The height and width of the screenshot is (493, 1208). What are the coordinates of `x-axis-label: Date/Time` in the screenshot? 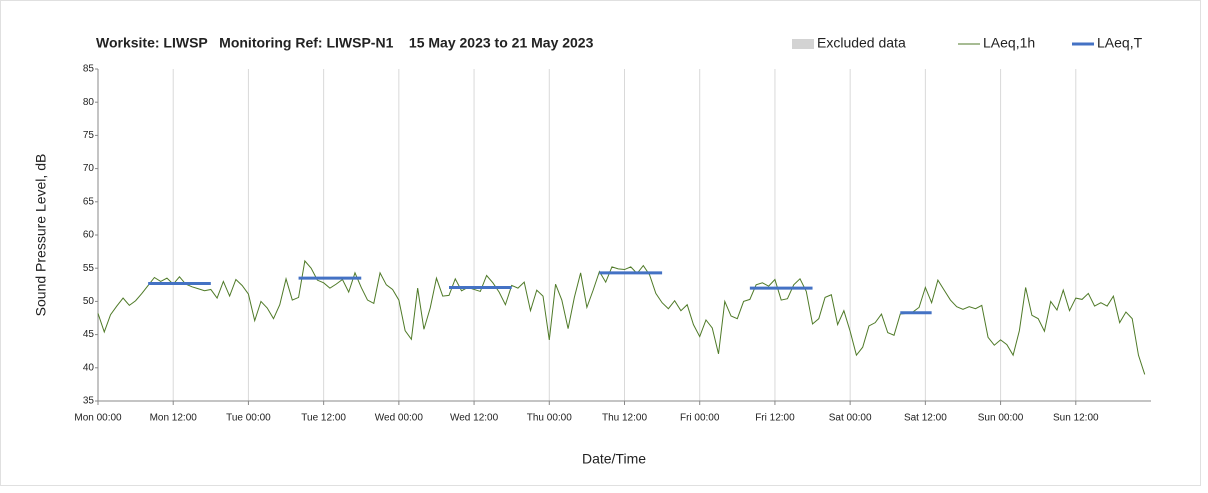 It's located at (614, 459).